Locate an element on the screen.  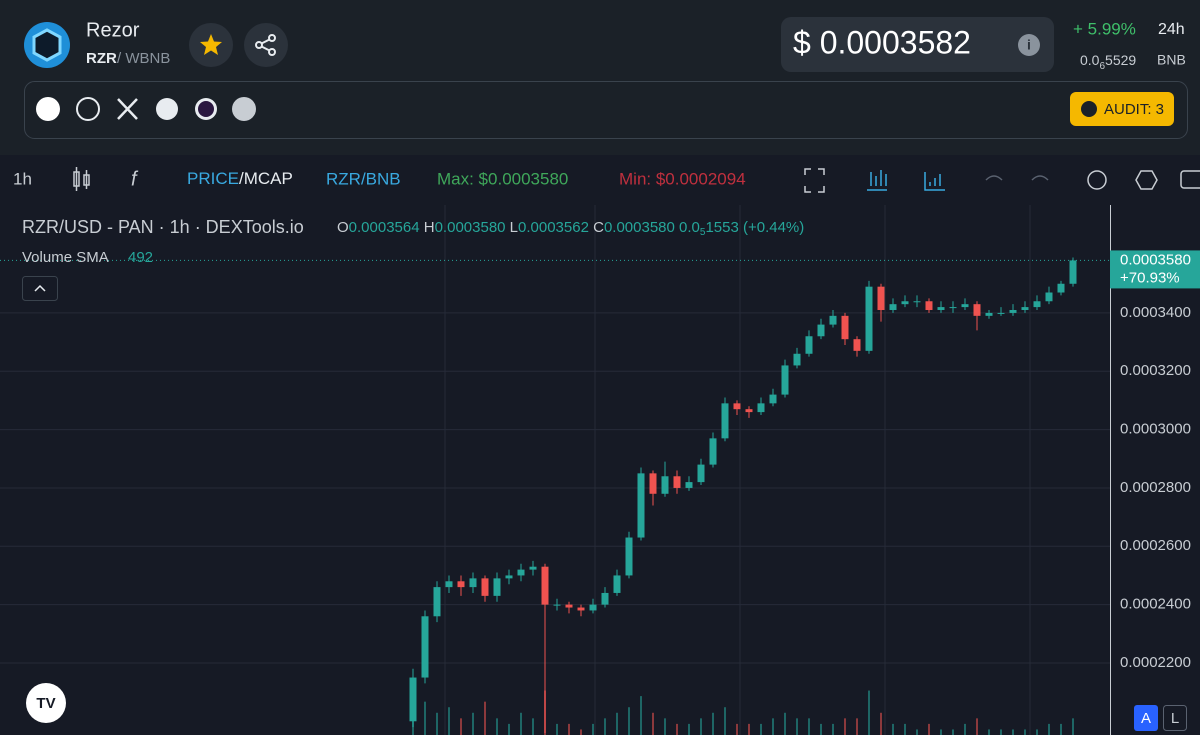
price-option: PRICE is located at coordinates (213, 178).